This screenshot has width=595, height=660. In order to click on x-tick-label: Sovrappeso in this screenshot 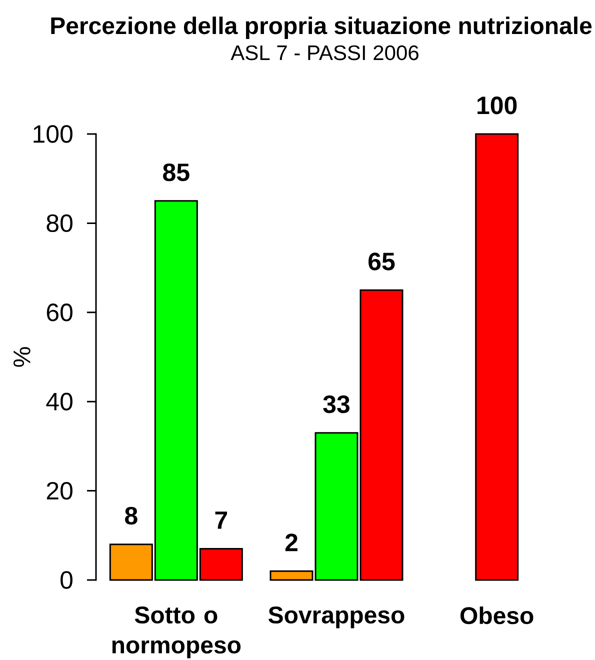, I will do `click(336, 617)`.